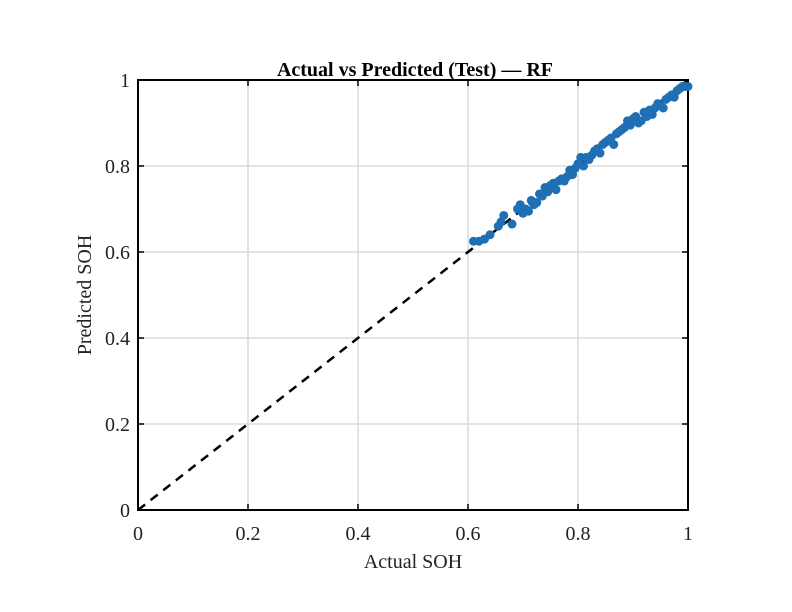  I want to click on y-tick-label: 1, so click(125, 81).